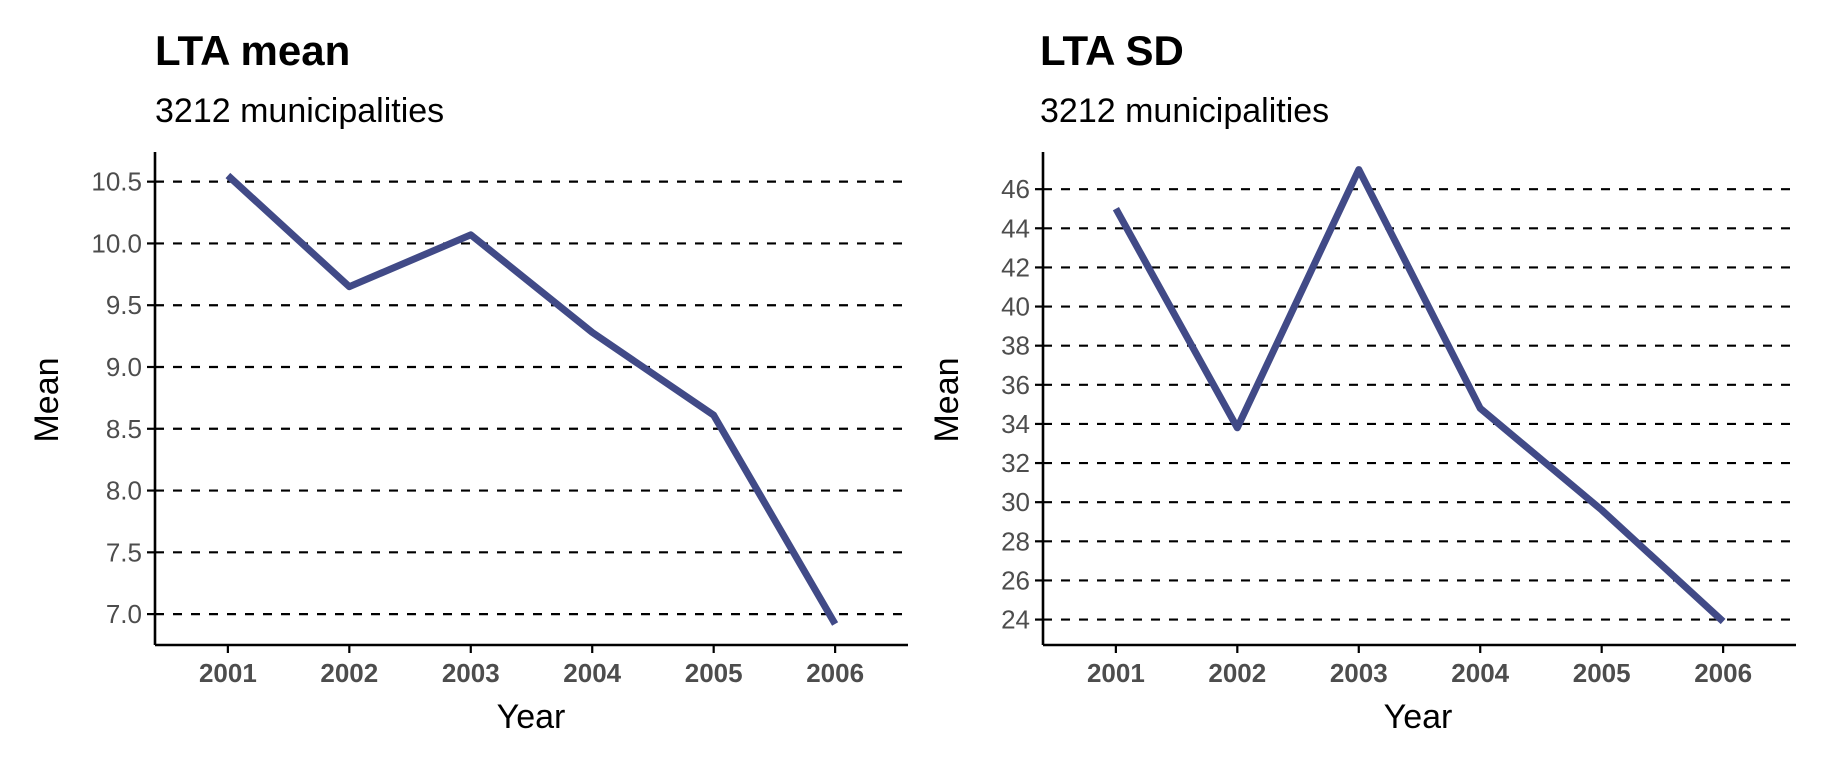 This screenshot has height=773, width=1824. What do you see at coordinates (116, 182) in the screenshot?
I see `y-tick-label: 10.5` at bounding box center [116, 182].